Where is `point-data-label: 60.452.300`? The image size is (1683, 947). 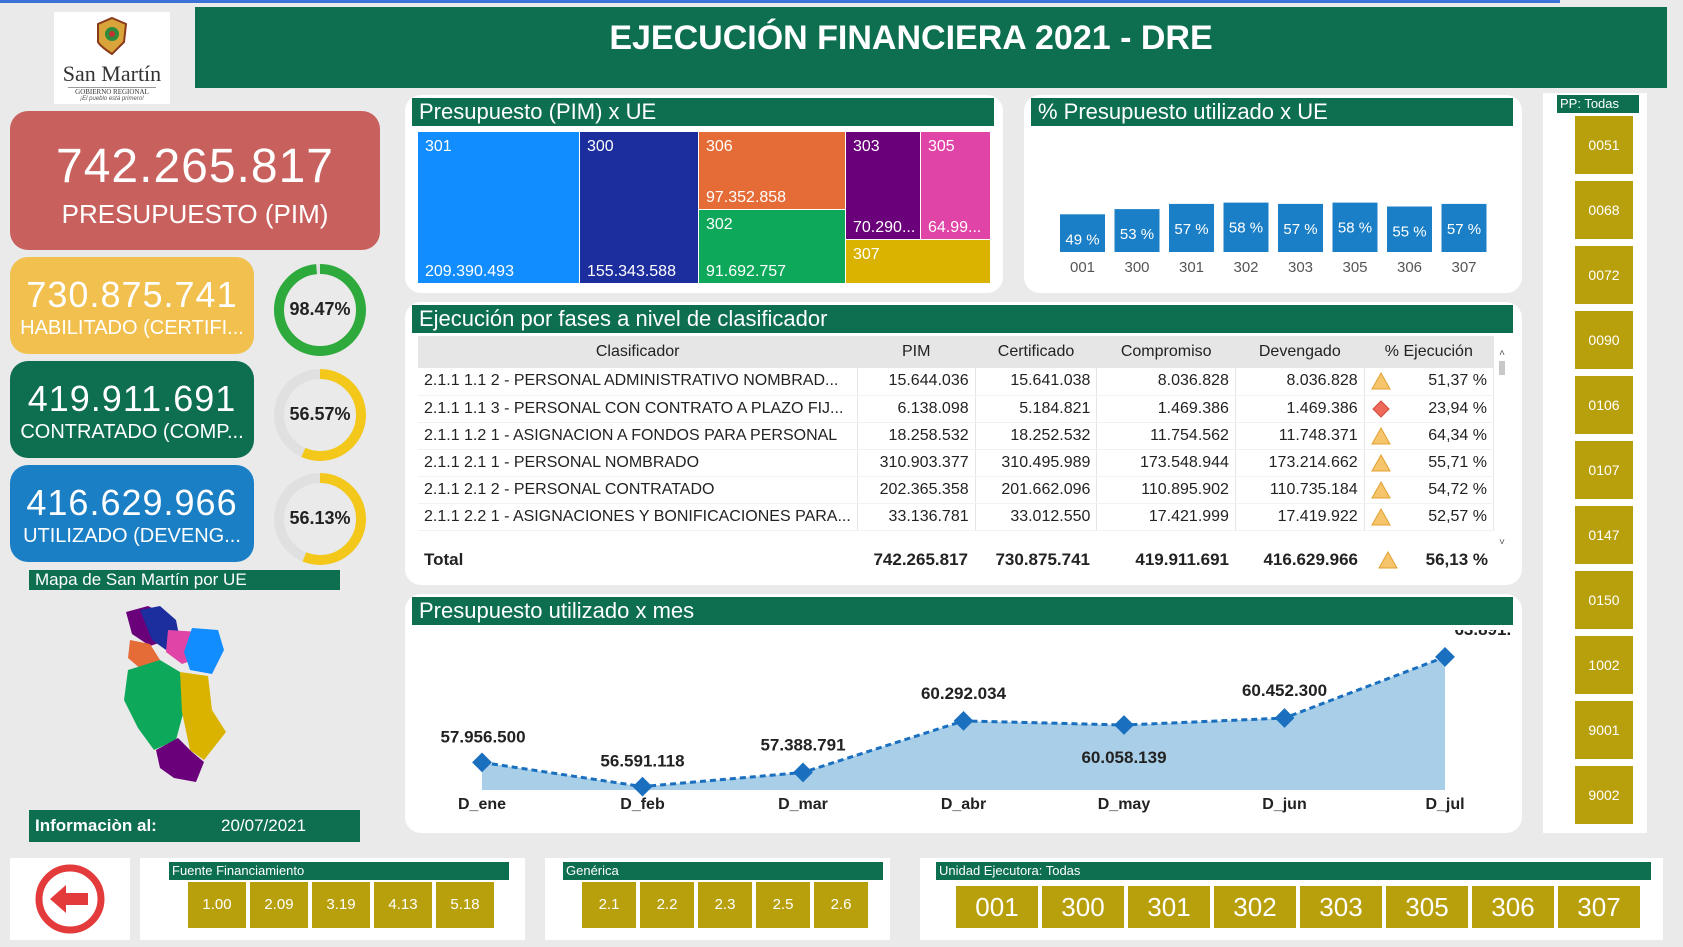 point-data-label: 60.452.300 is located at coordinates (1284, 690).